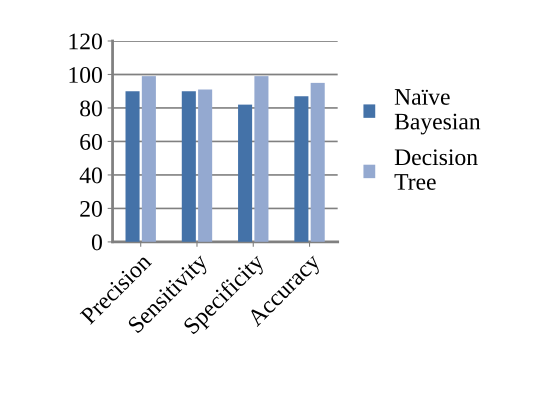  What do you see at coordinates (91, 208) in the screenshot?
I see `y-tick-label: 20` at bounding box center [91, 208].